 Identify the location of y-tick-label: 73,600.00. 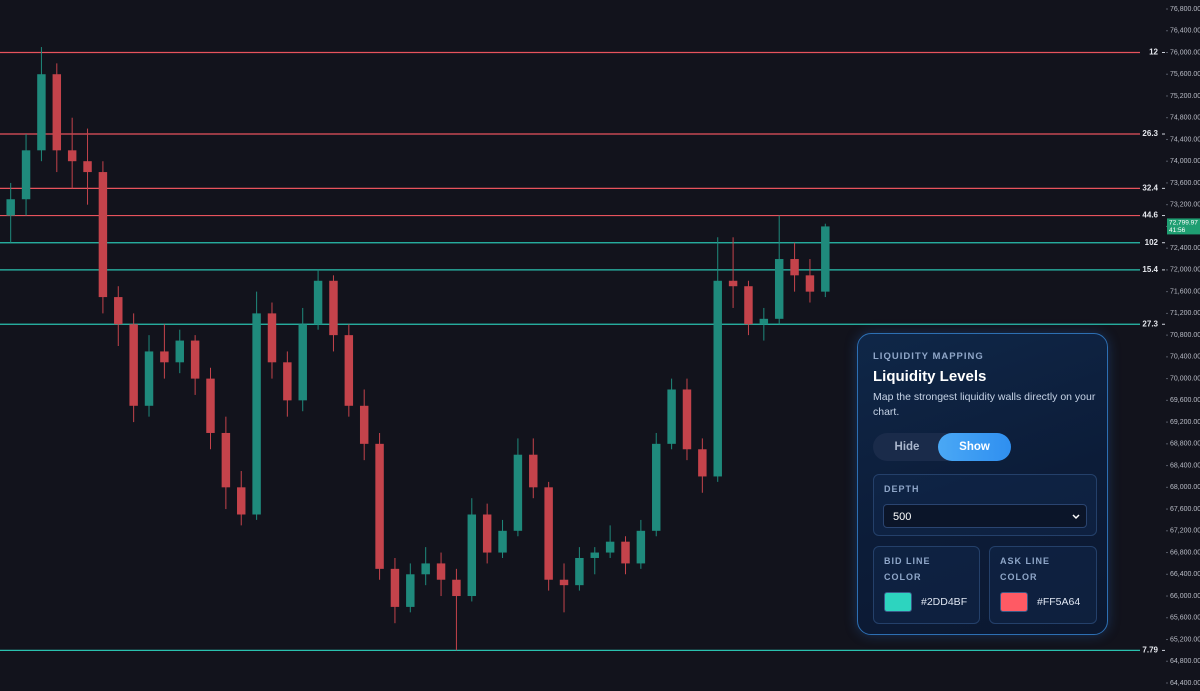
(1185, 183).